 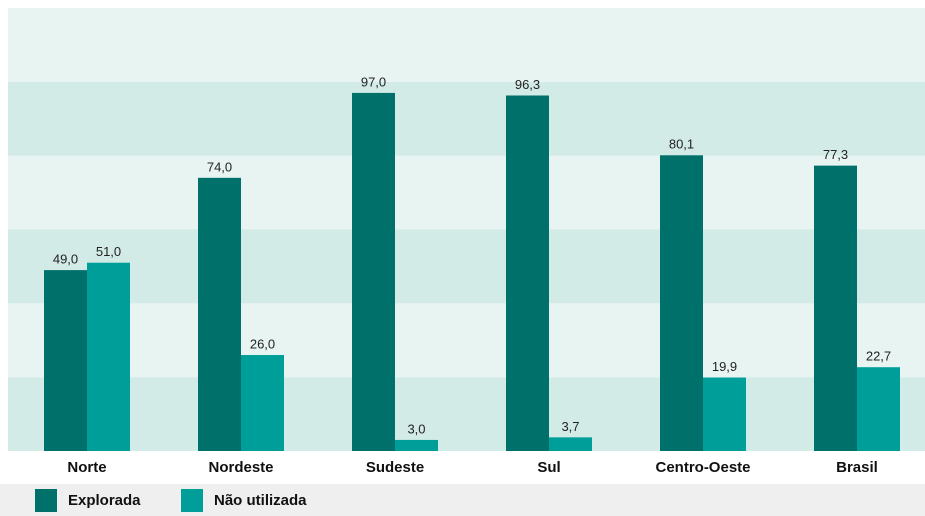 I want to click on value-label: 26,0, so click(x=262, y=343).